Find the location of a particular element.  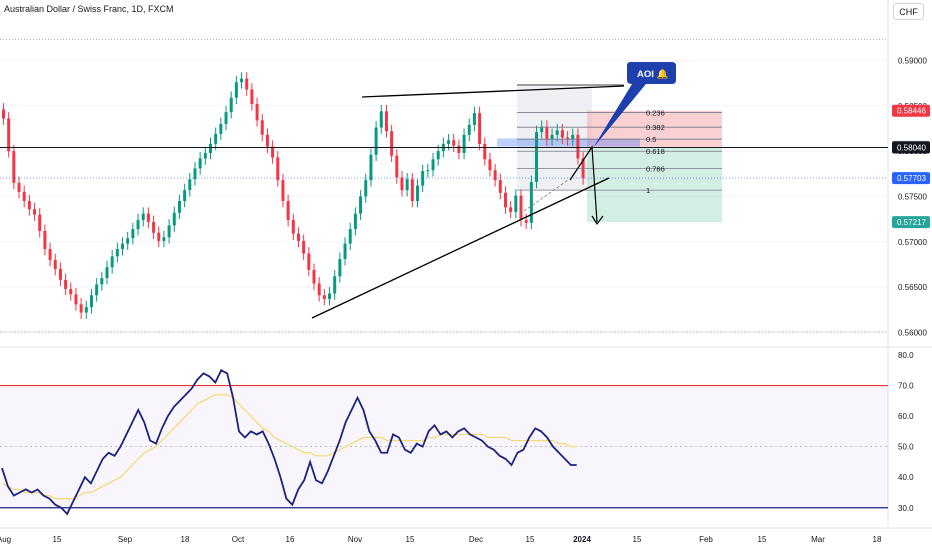

time-tick-label: 15 is located at coordinates (637, 539).